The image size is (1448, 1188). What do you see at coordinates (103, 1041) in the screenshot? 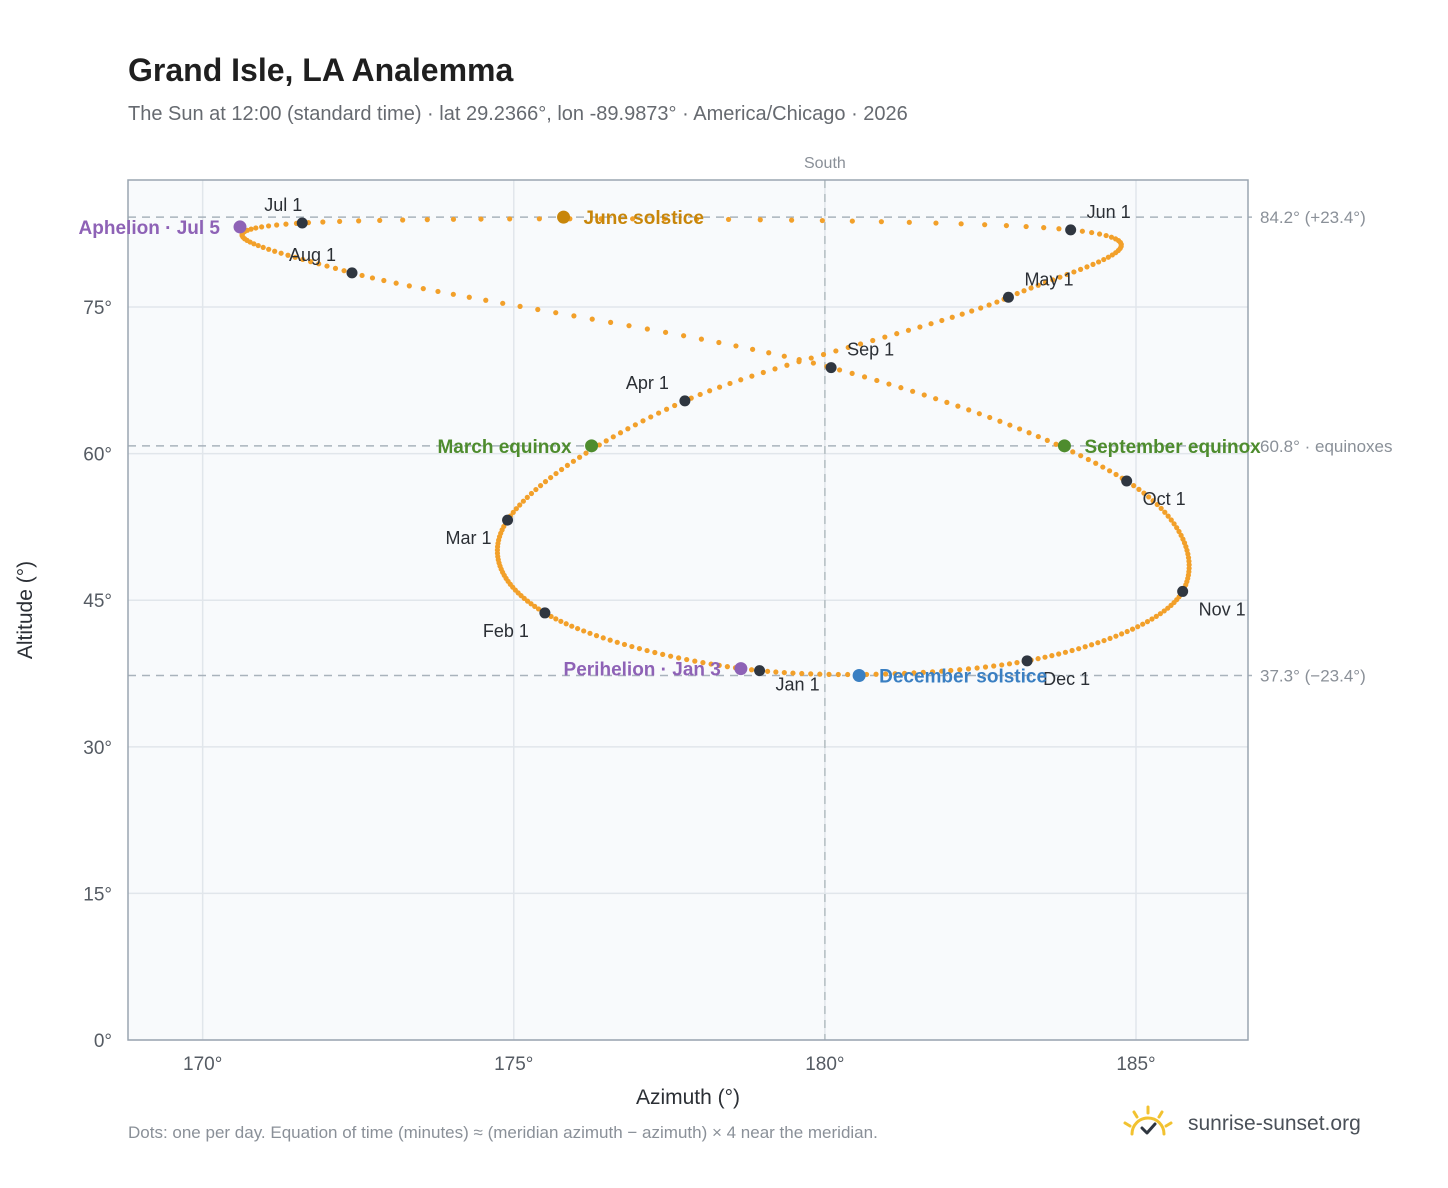
I see `y-tick-label: 0°` at bounding box center [103, 1041].